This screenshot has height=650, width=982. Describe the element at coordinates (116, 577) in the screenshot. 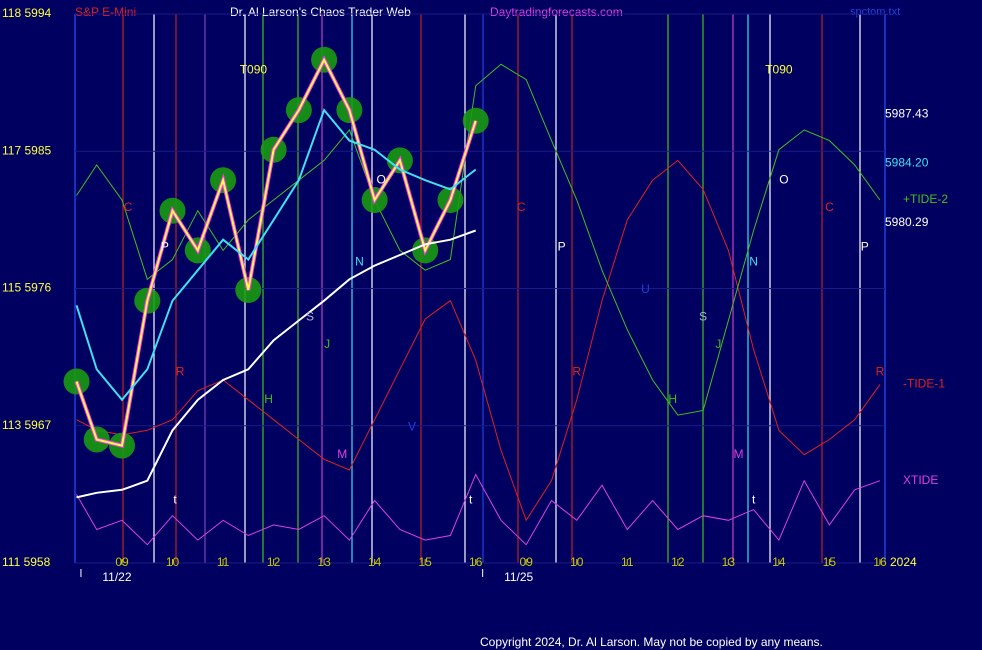

I see `date-label: 11/22` at that location.